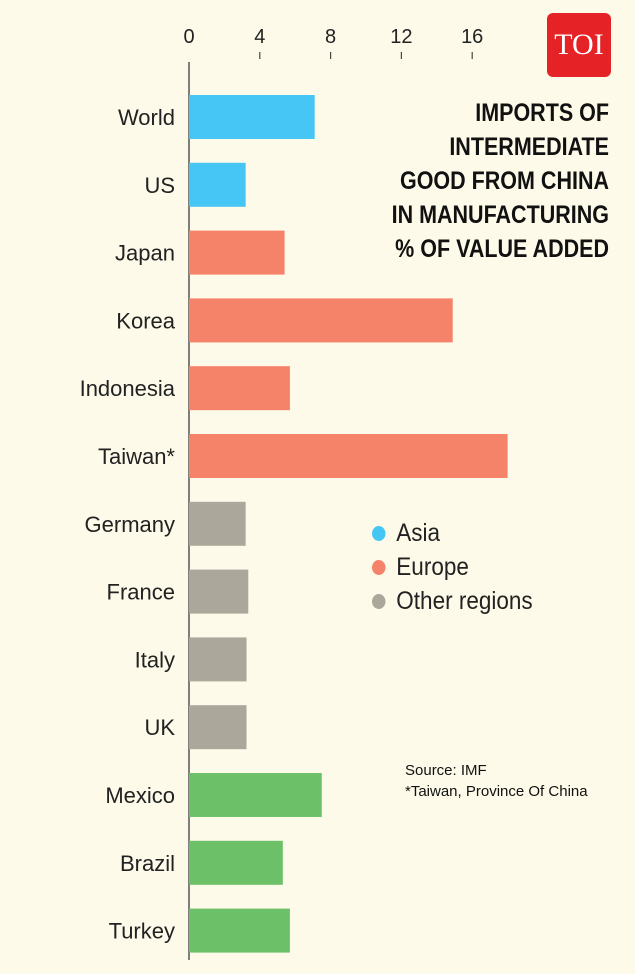 The height and width of the screenshot is (974, 635). What do you see at coordinates (446, 770) in the screenshot?
I see `source-text: Source: IMF` at bounding box center [446, 770].